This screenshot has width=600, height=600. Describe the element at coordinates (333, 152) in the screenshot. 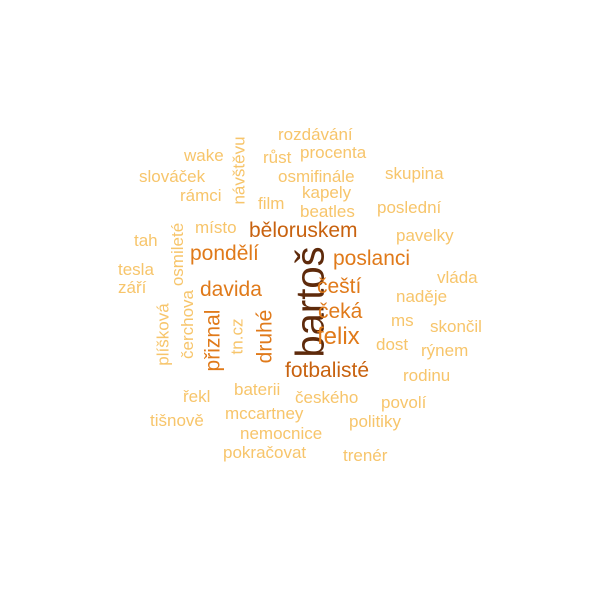

I see `word-procenta: procenta` at that location.